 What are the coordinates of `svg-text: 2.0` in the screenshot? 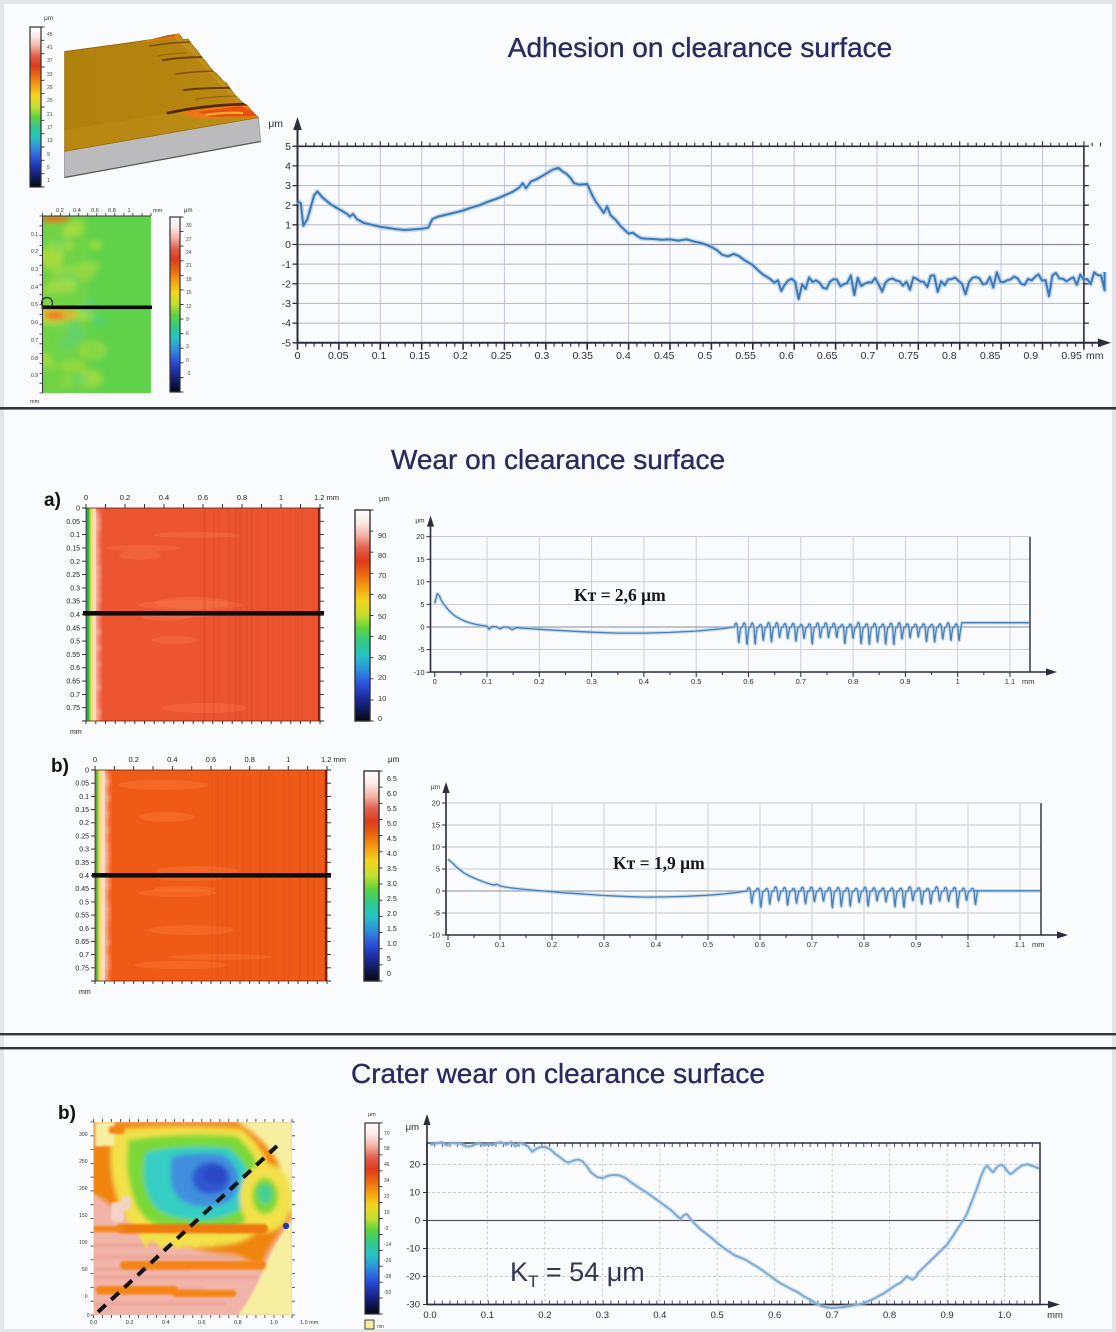 It's located at (392, 914).